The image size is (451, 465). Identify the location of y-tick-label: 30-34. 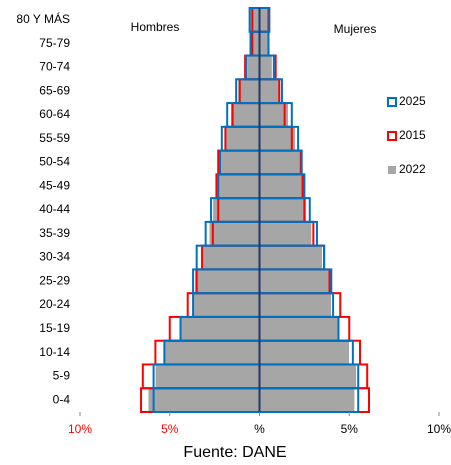
(54, 257).